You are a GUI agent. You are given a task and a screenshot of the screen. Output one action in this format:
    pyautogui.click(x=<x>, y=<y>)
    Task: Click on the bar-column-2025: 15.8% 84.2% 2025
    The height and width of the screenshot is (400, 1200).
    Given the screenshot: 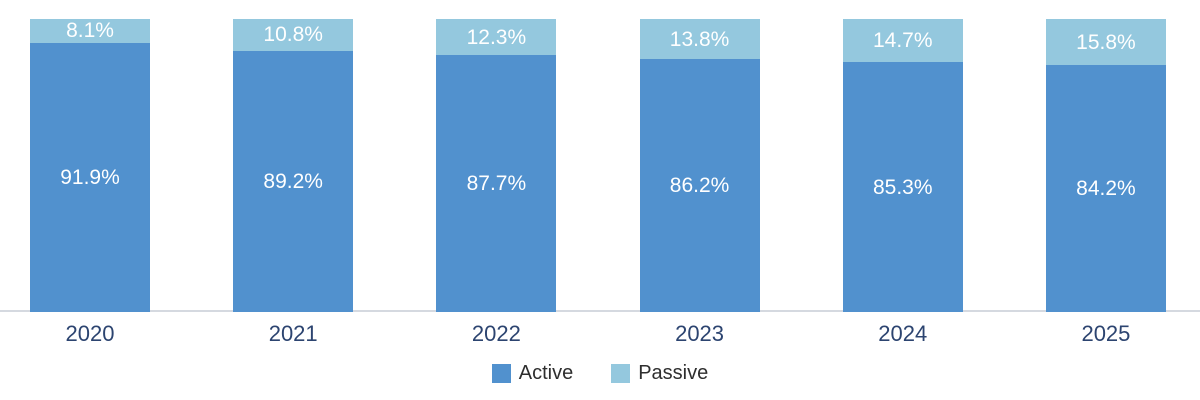 What is the action you would take?
    pyautogui.click(x=1105, y=183)
    